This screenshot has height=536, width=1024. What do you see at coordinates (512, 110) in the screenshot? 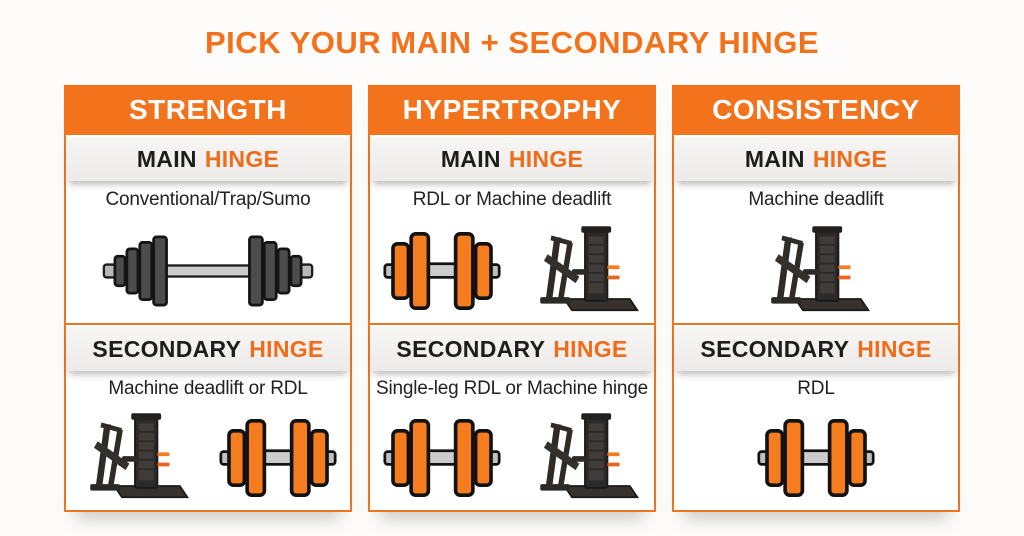
I see `column-header: HYPERTROPHY` at bounding box center [512, 110].